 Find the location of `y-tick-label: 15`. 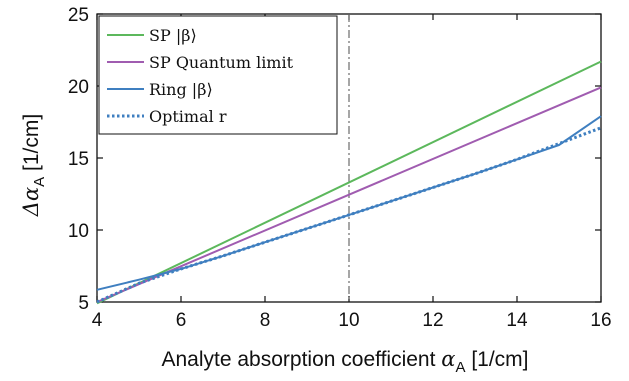

y-tick-label: 15 is located at coordinates (78, 159).